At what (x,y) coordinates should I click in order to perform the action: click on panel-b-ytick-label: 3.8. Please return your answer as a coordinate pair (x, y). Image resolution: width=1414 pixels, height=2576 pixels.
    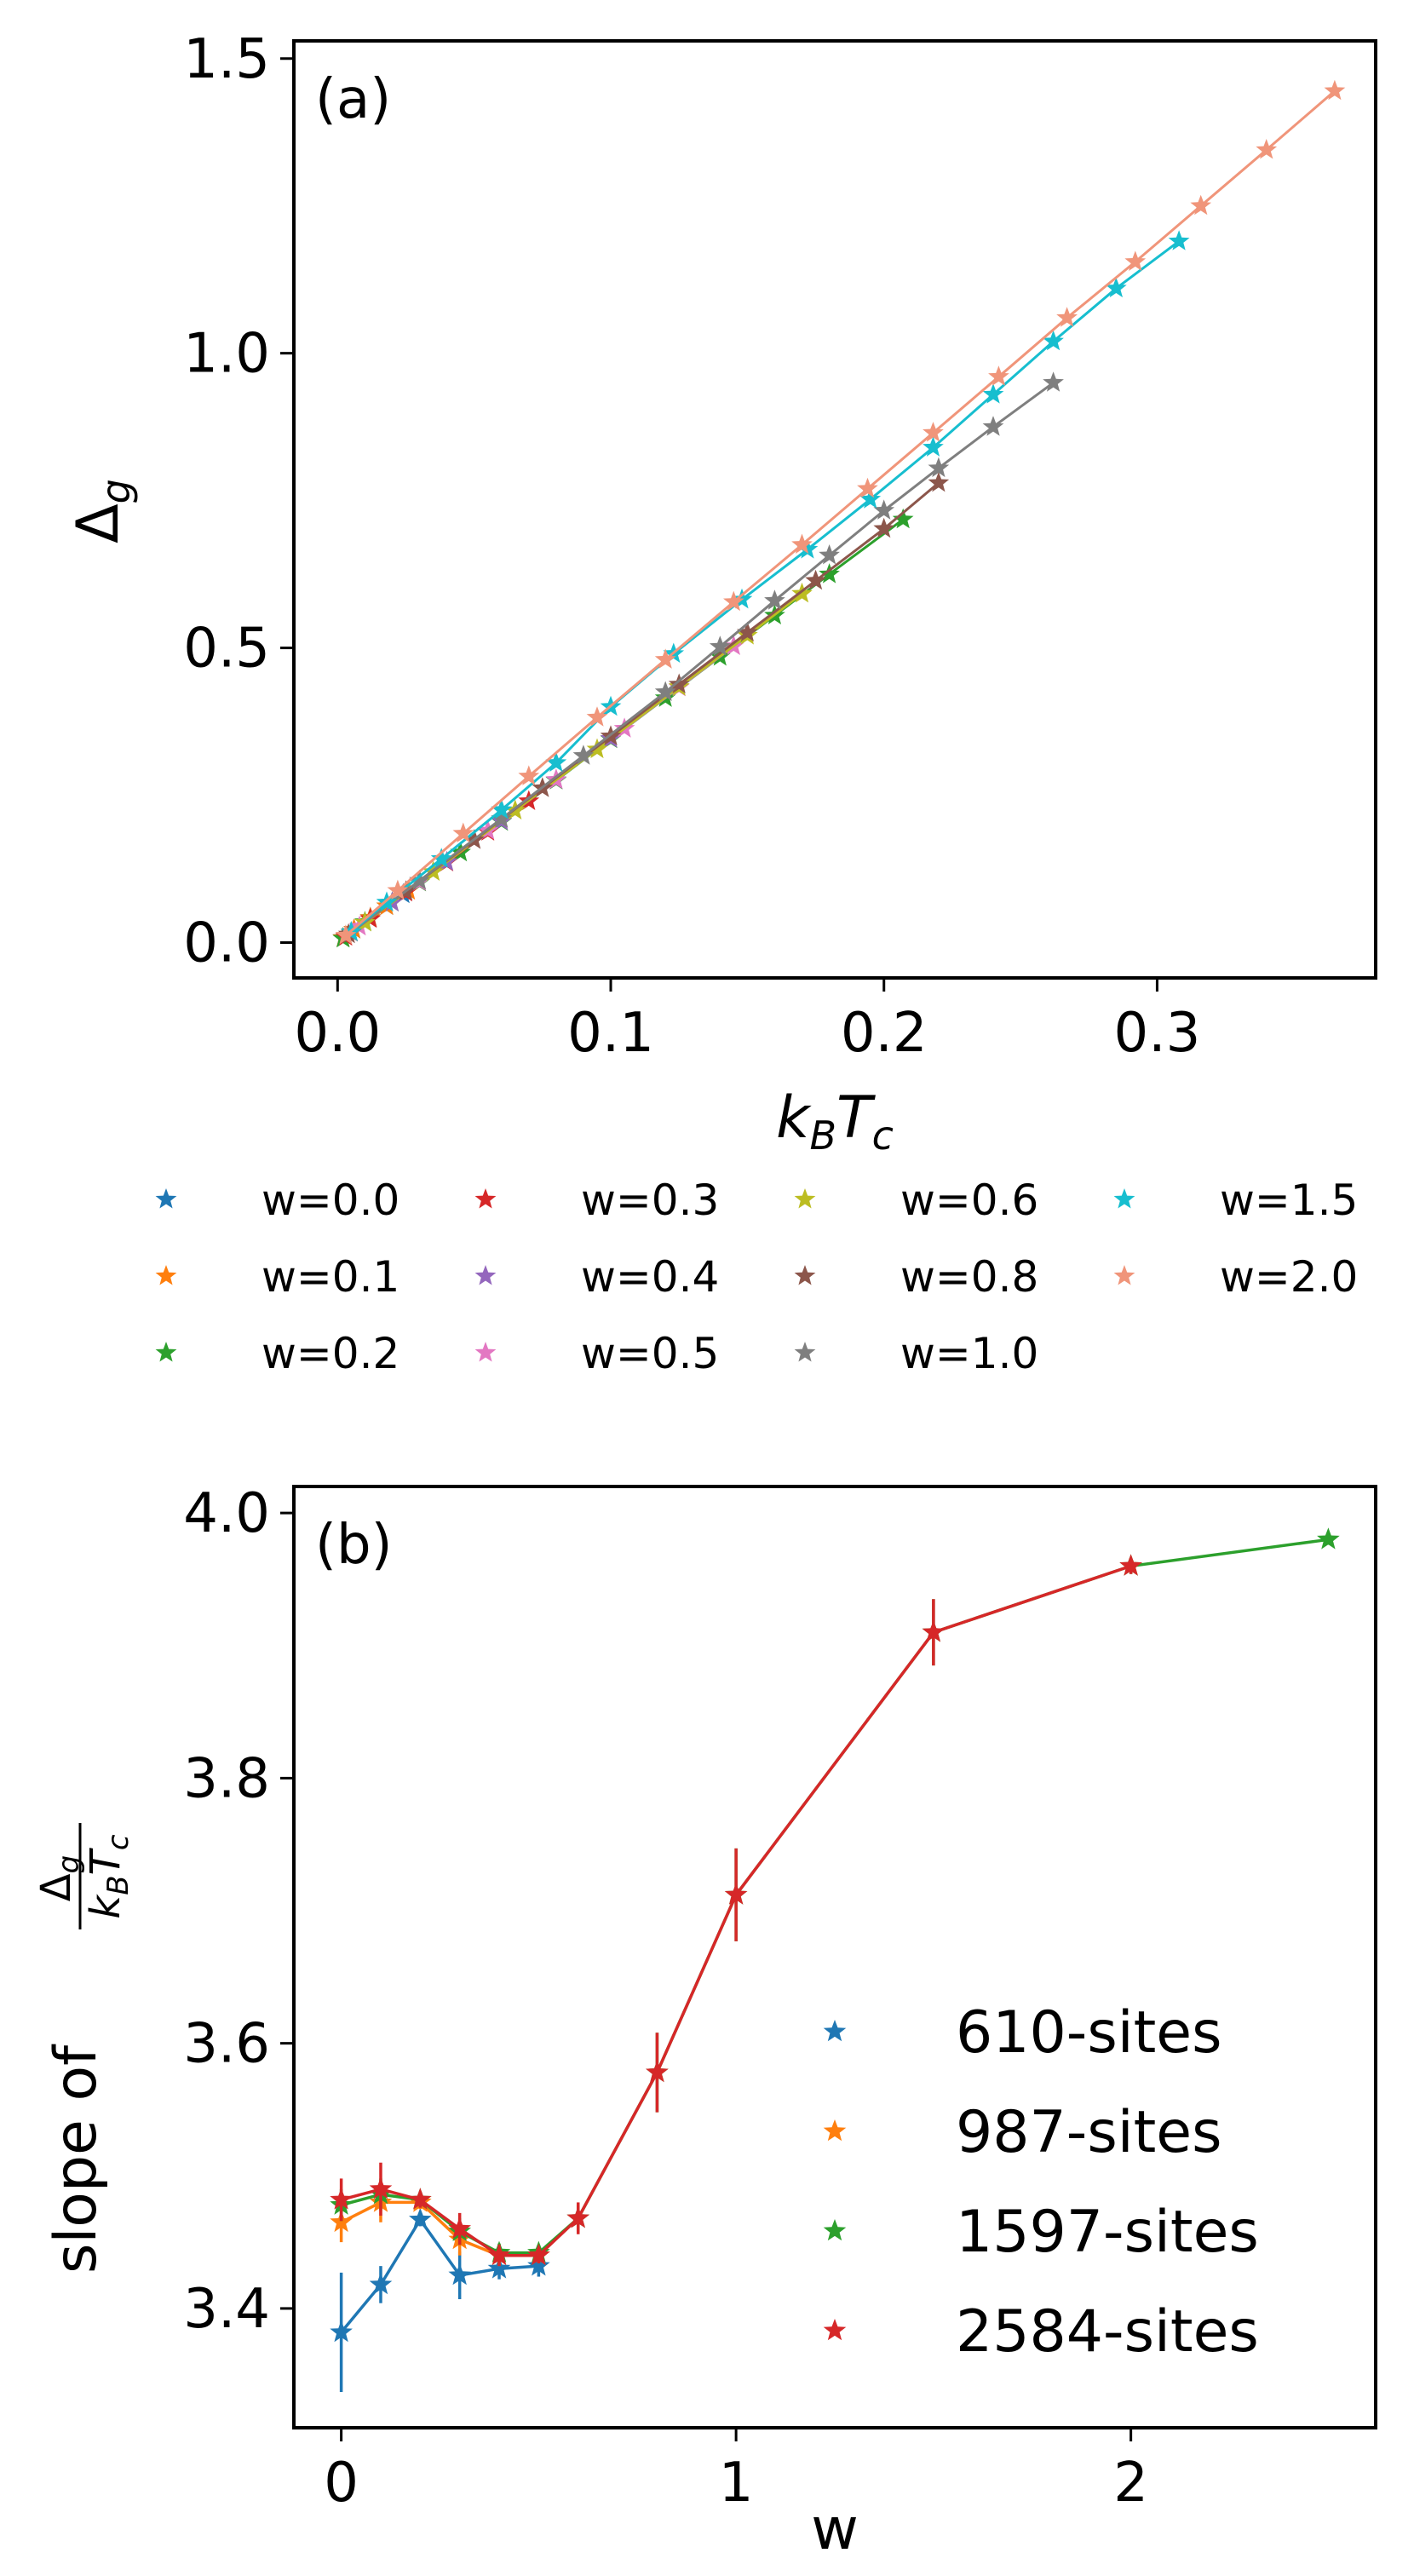
    Looking at the image, I should click on (226, 1778).